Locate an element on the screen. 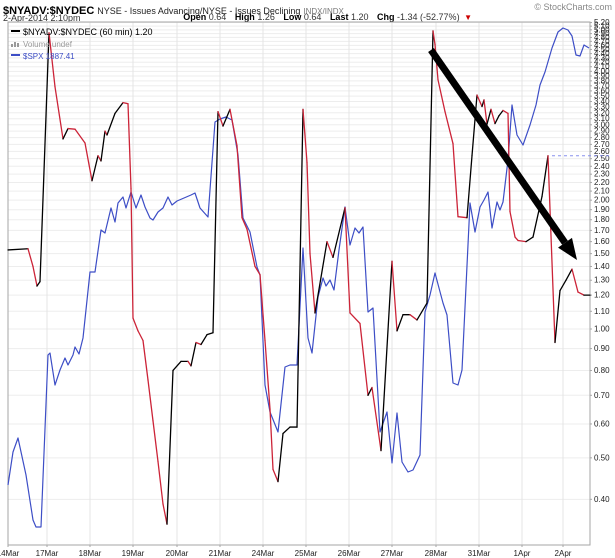  svg-text: 2.00 is located at coordinates (602, 200).